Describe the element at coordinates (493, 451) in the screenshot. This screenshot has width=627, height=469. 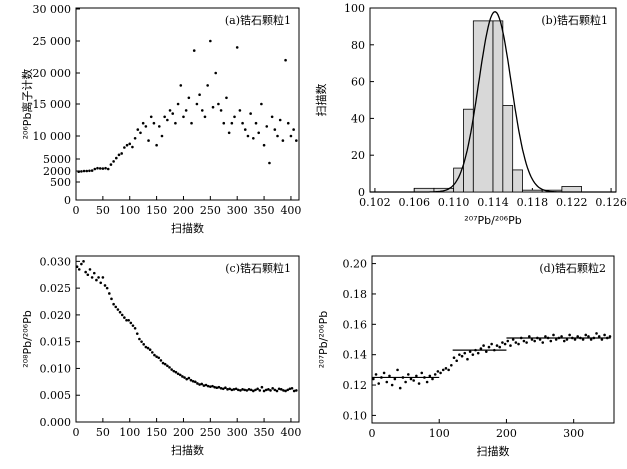
I see `x-axis-label: 扫描数` at that location.